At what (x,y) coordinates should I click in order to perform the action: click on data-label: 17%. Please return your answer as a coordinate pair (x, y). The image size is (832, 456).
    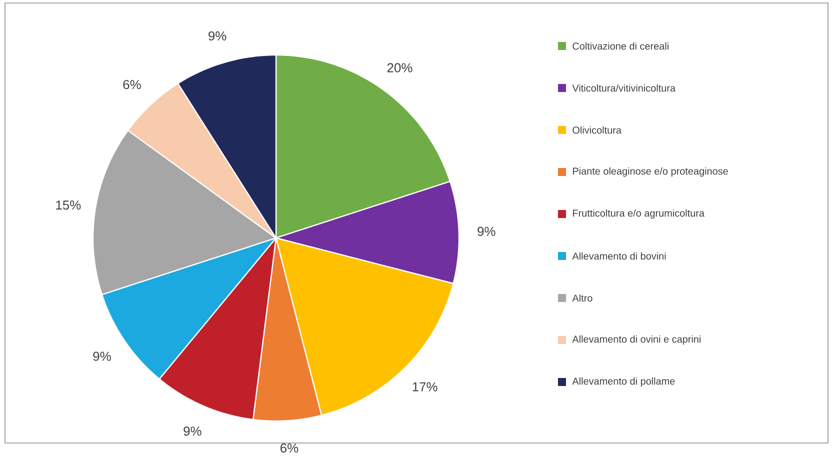
    Looking at the image, I should click on (425, 387).